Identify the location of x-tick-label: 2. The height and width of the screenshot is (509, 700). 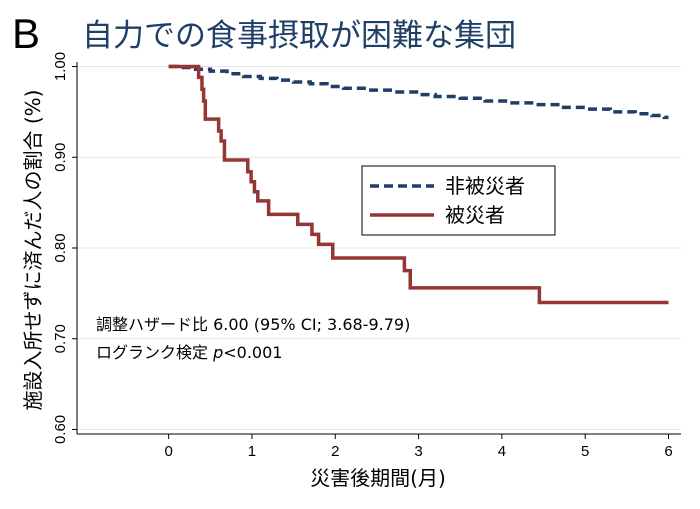
(335, 451).